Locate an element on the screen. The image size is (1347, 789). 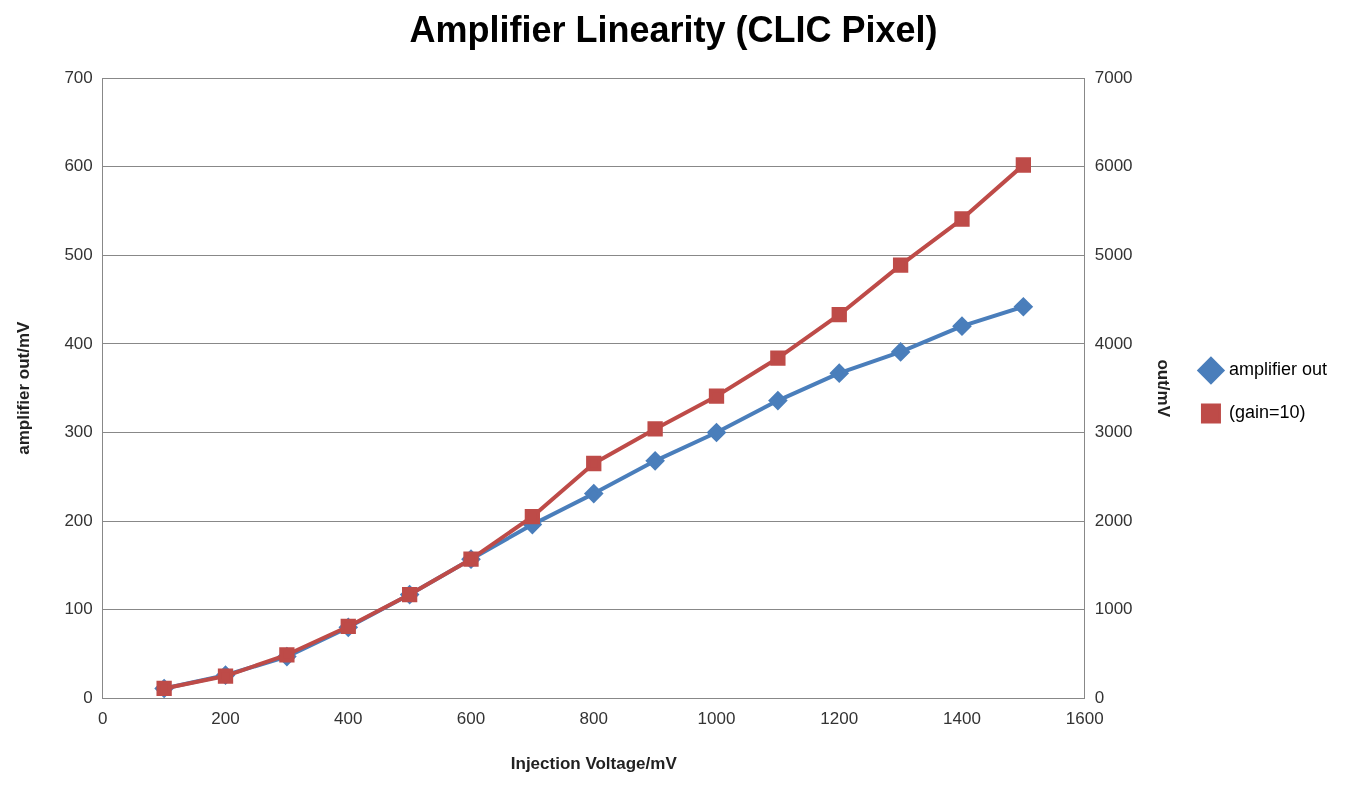
x-tick-label: 1000 is located at coordinates (716, 719).